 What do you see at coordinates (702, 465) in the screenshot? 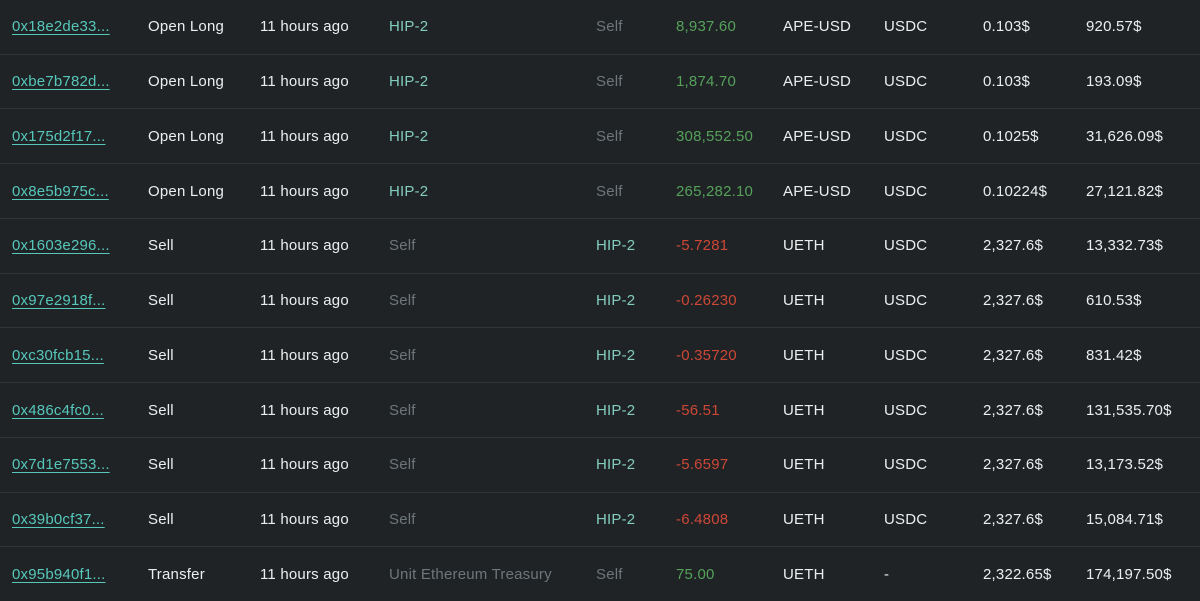
I see `token-amount: -5.6597` at bounding box center [702, 465].